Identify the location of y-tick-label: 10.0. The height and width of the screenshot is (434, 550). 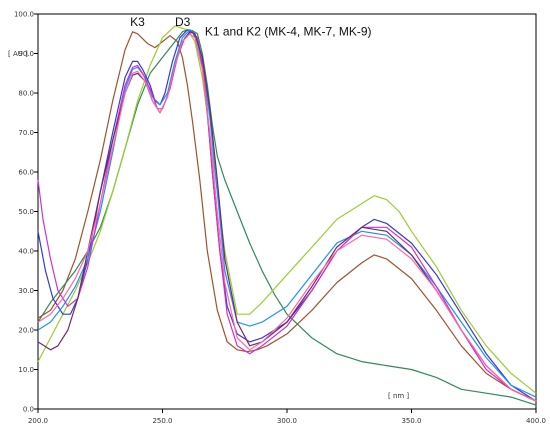
(26, 370).